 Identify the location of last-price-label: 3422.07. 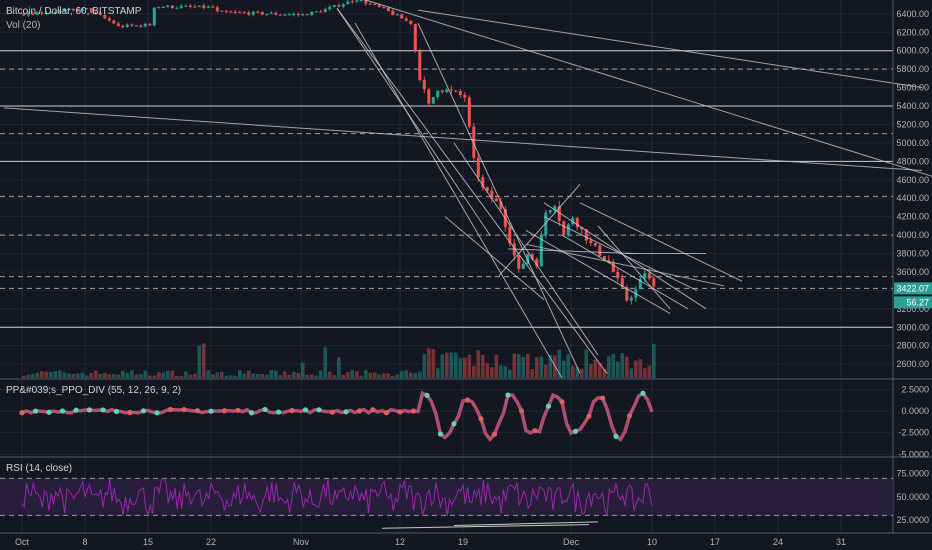
(912, 288).